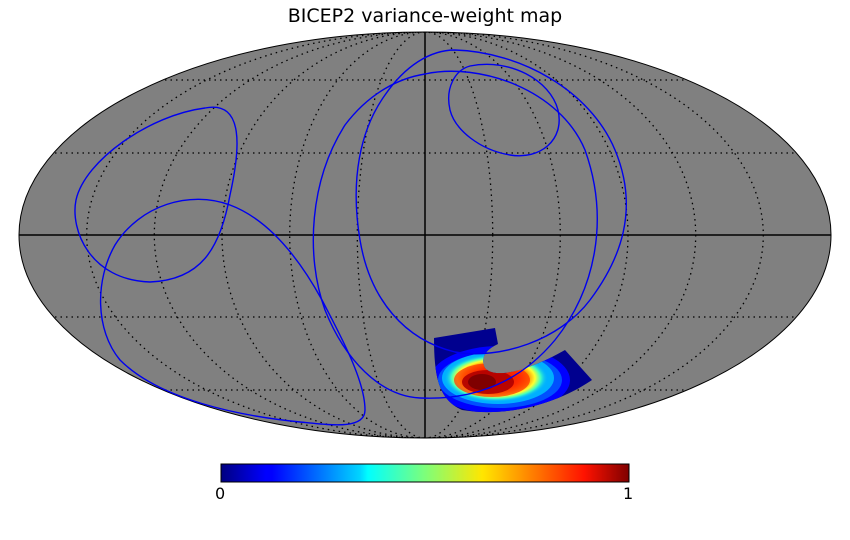 This screenshot has width=850, height=540. Describe the element at coordinates (504, 110) in the screenshot. I see `curve-small-upper-loop` at that location.